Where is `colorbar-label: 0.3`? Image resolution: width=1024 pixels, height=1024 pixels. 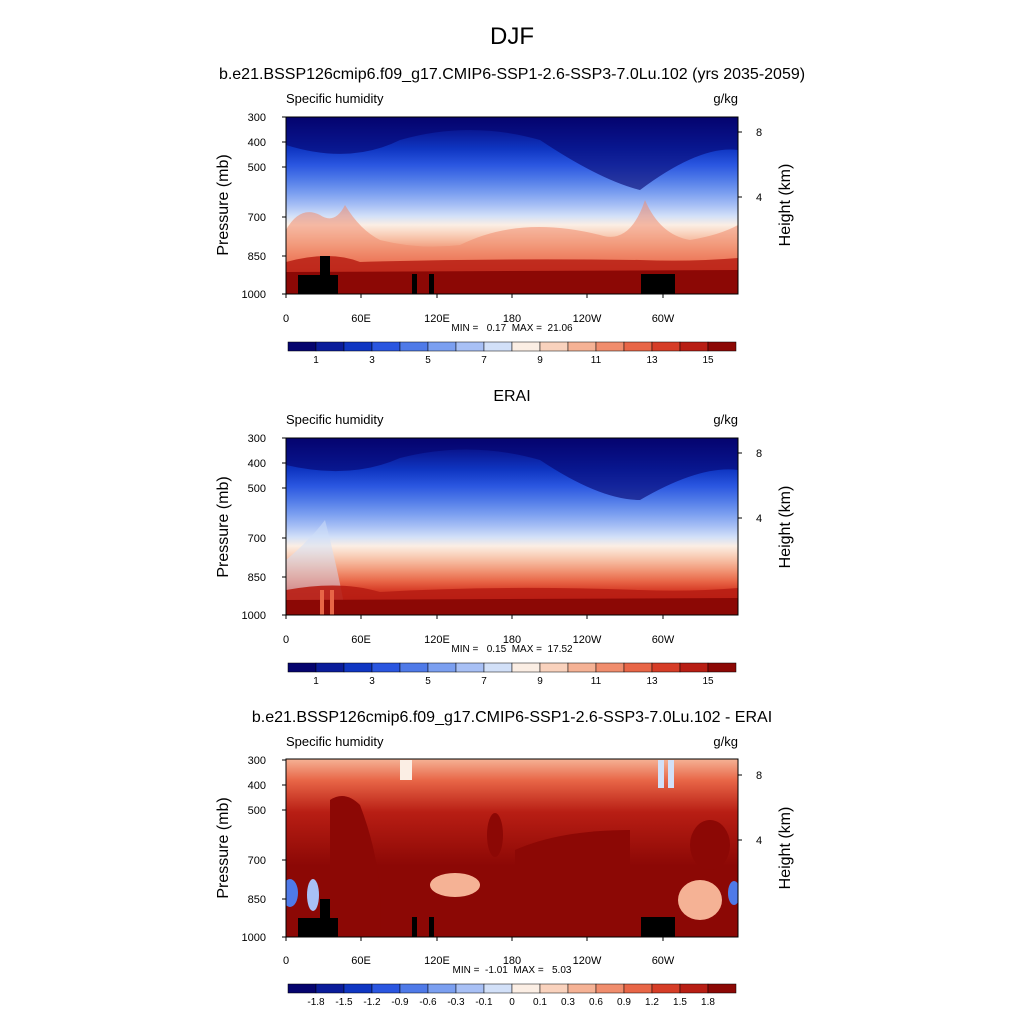
colorbar-label: 0.3 is located at coordinates (568, 1002).